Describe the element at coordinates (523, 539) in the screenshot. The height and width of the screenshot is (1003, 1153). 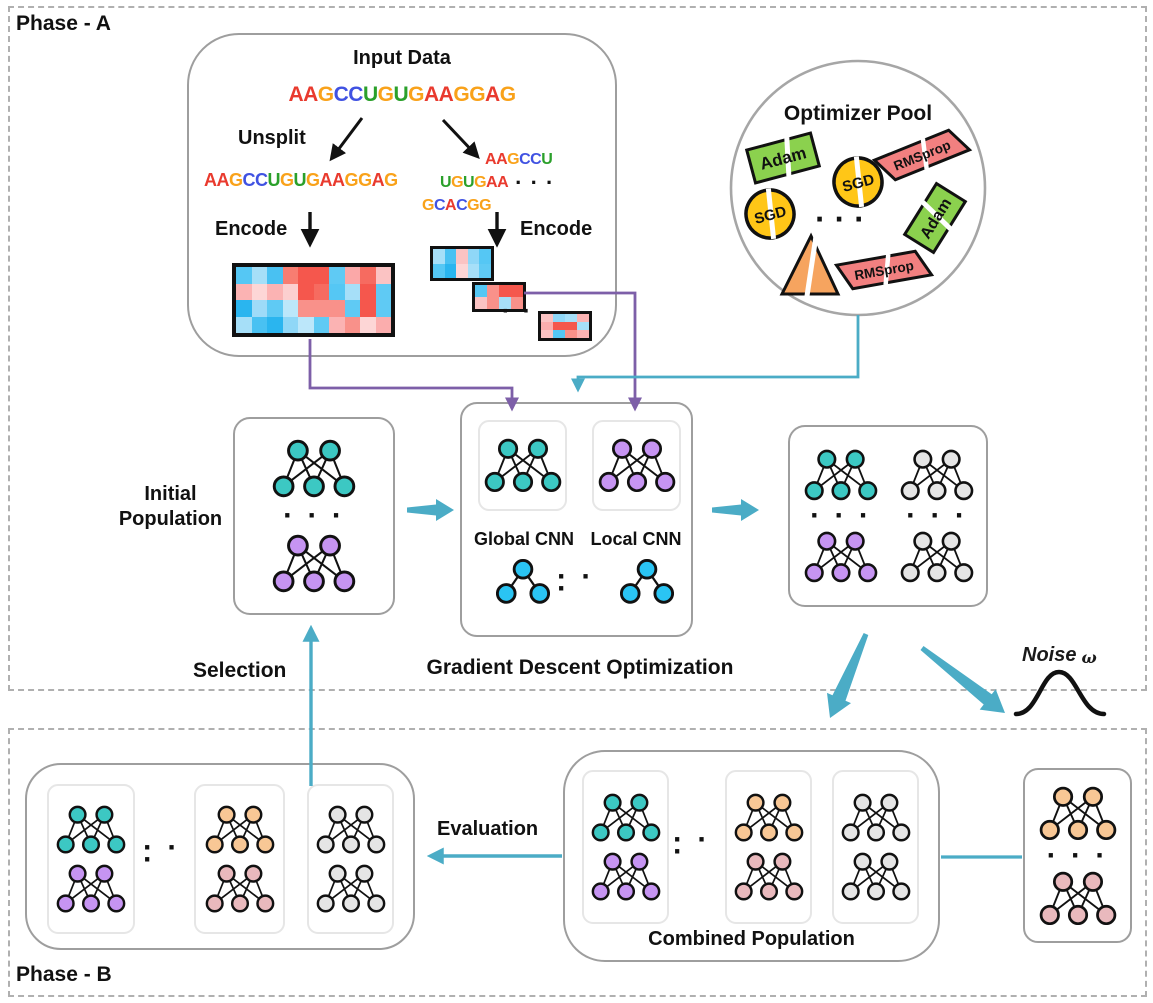
I see `global-cnn-label: Global CNN` at that location.